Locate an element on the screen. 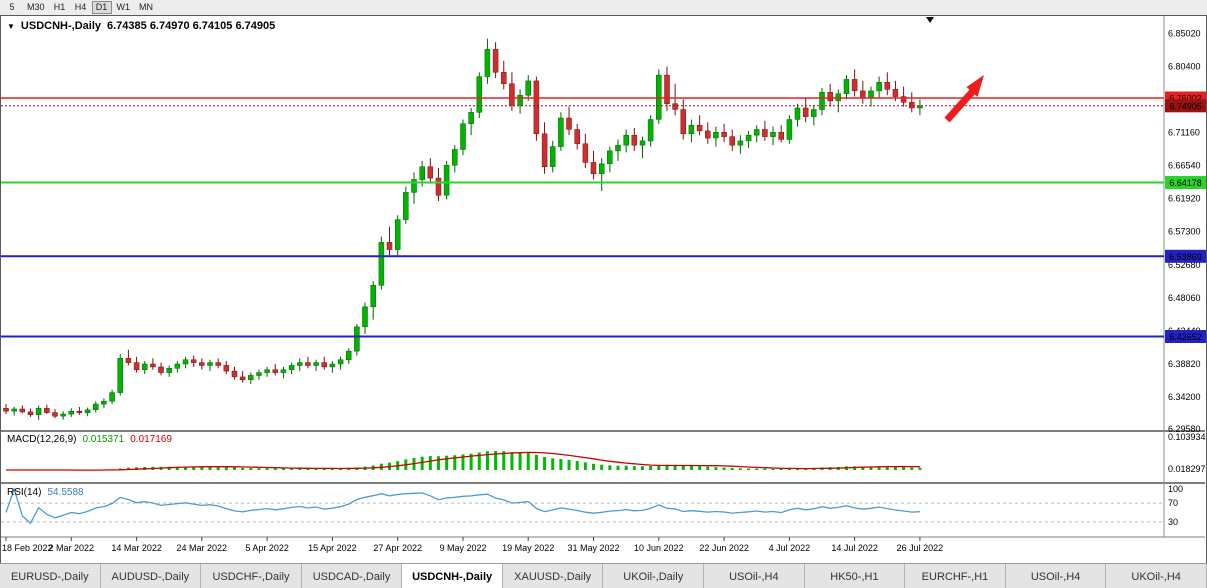 The width and height of the screenshot is (1207, 588). rsi-indicator-label: RSI(14) 54.5588 is located at coordinates (45, 492).